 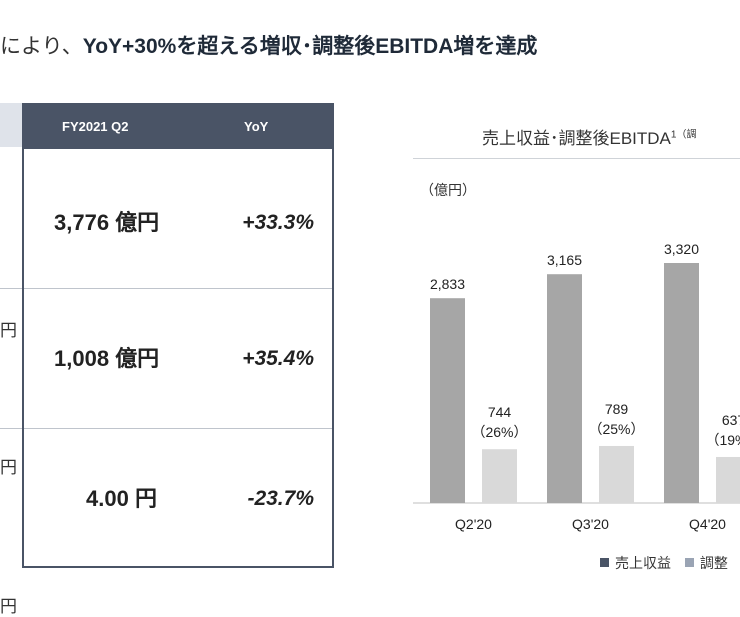 I want to click on x-tick-label: Q2'20, so click(x=473, y=524).